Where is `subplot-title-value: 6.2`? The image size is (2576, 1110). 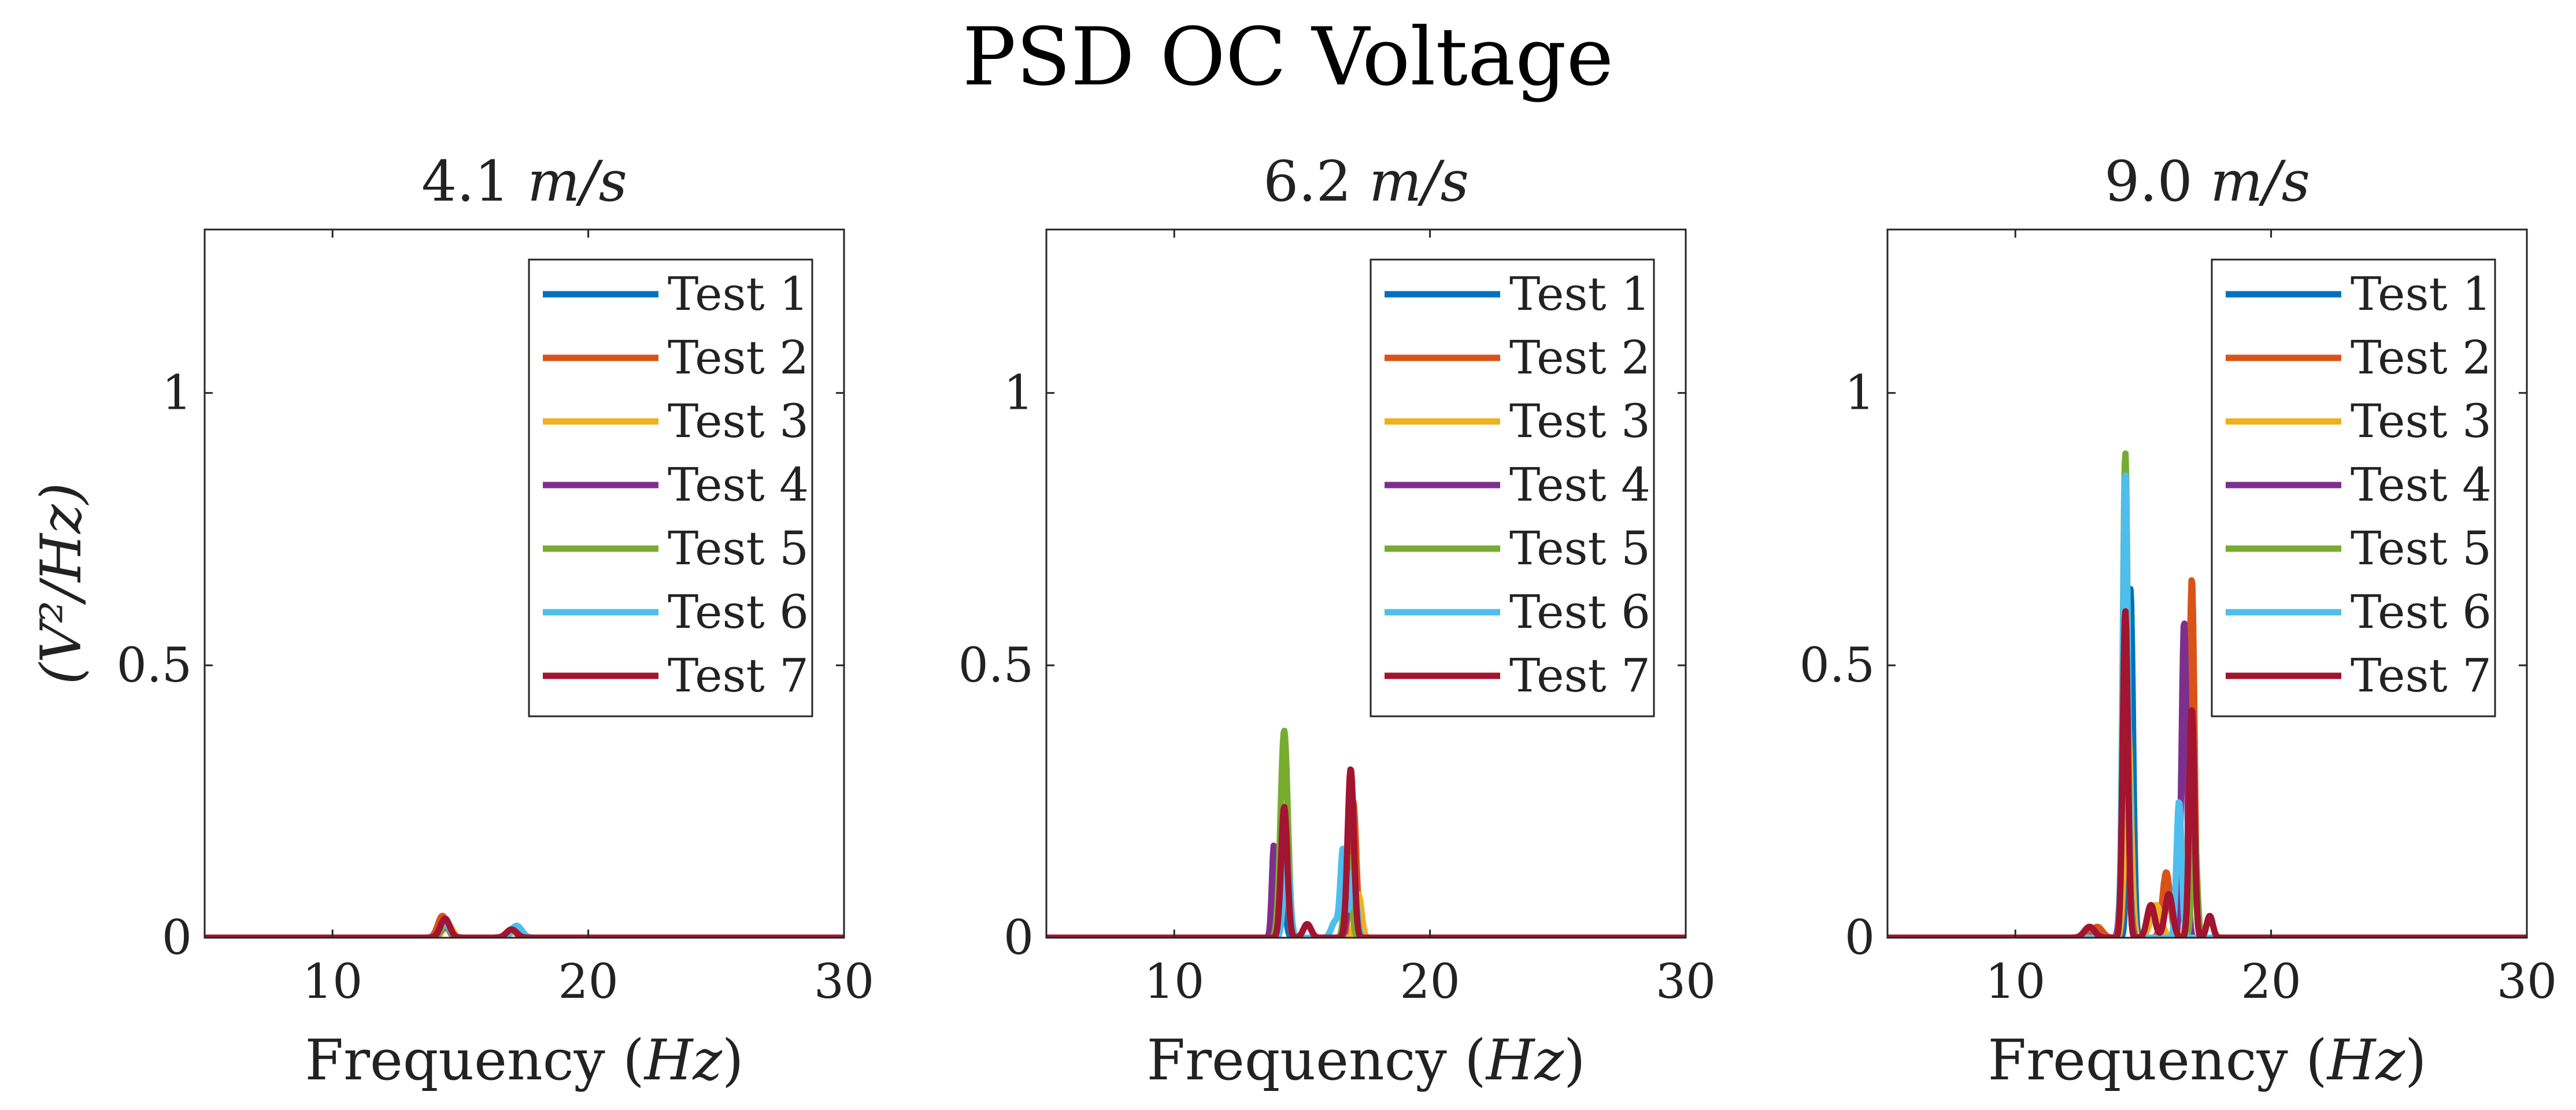 subplot-title-value: 6.2 is located at coordinates (1316, 181).